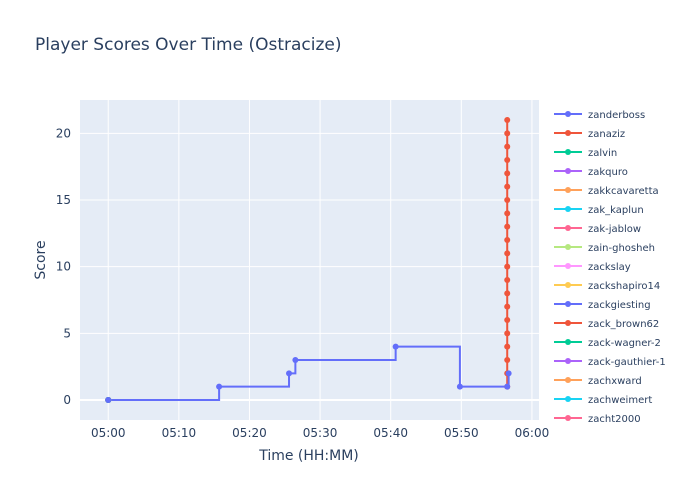 This screenshot has height=500, width=700. I want to click on legend-item-zackgiesting: zackgiesting, so click(602, 305).